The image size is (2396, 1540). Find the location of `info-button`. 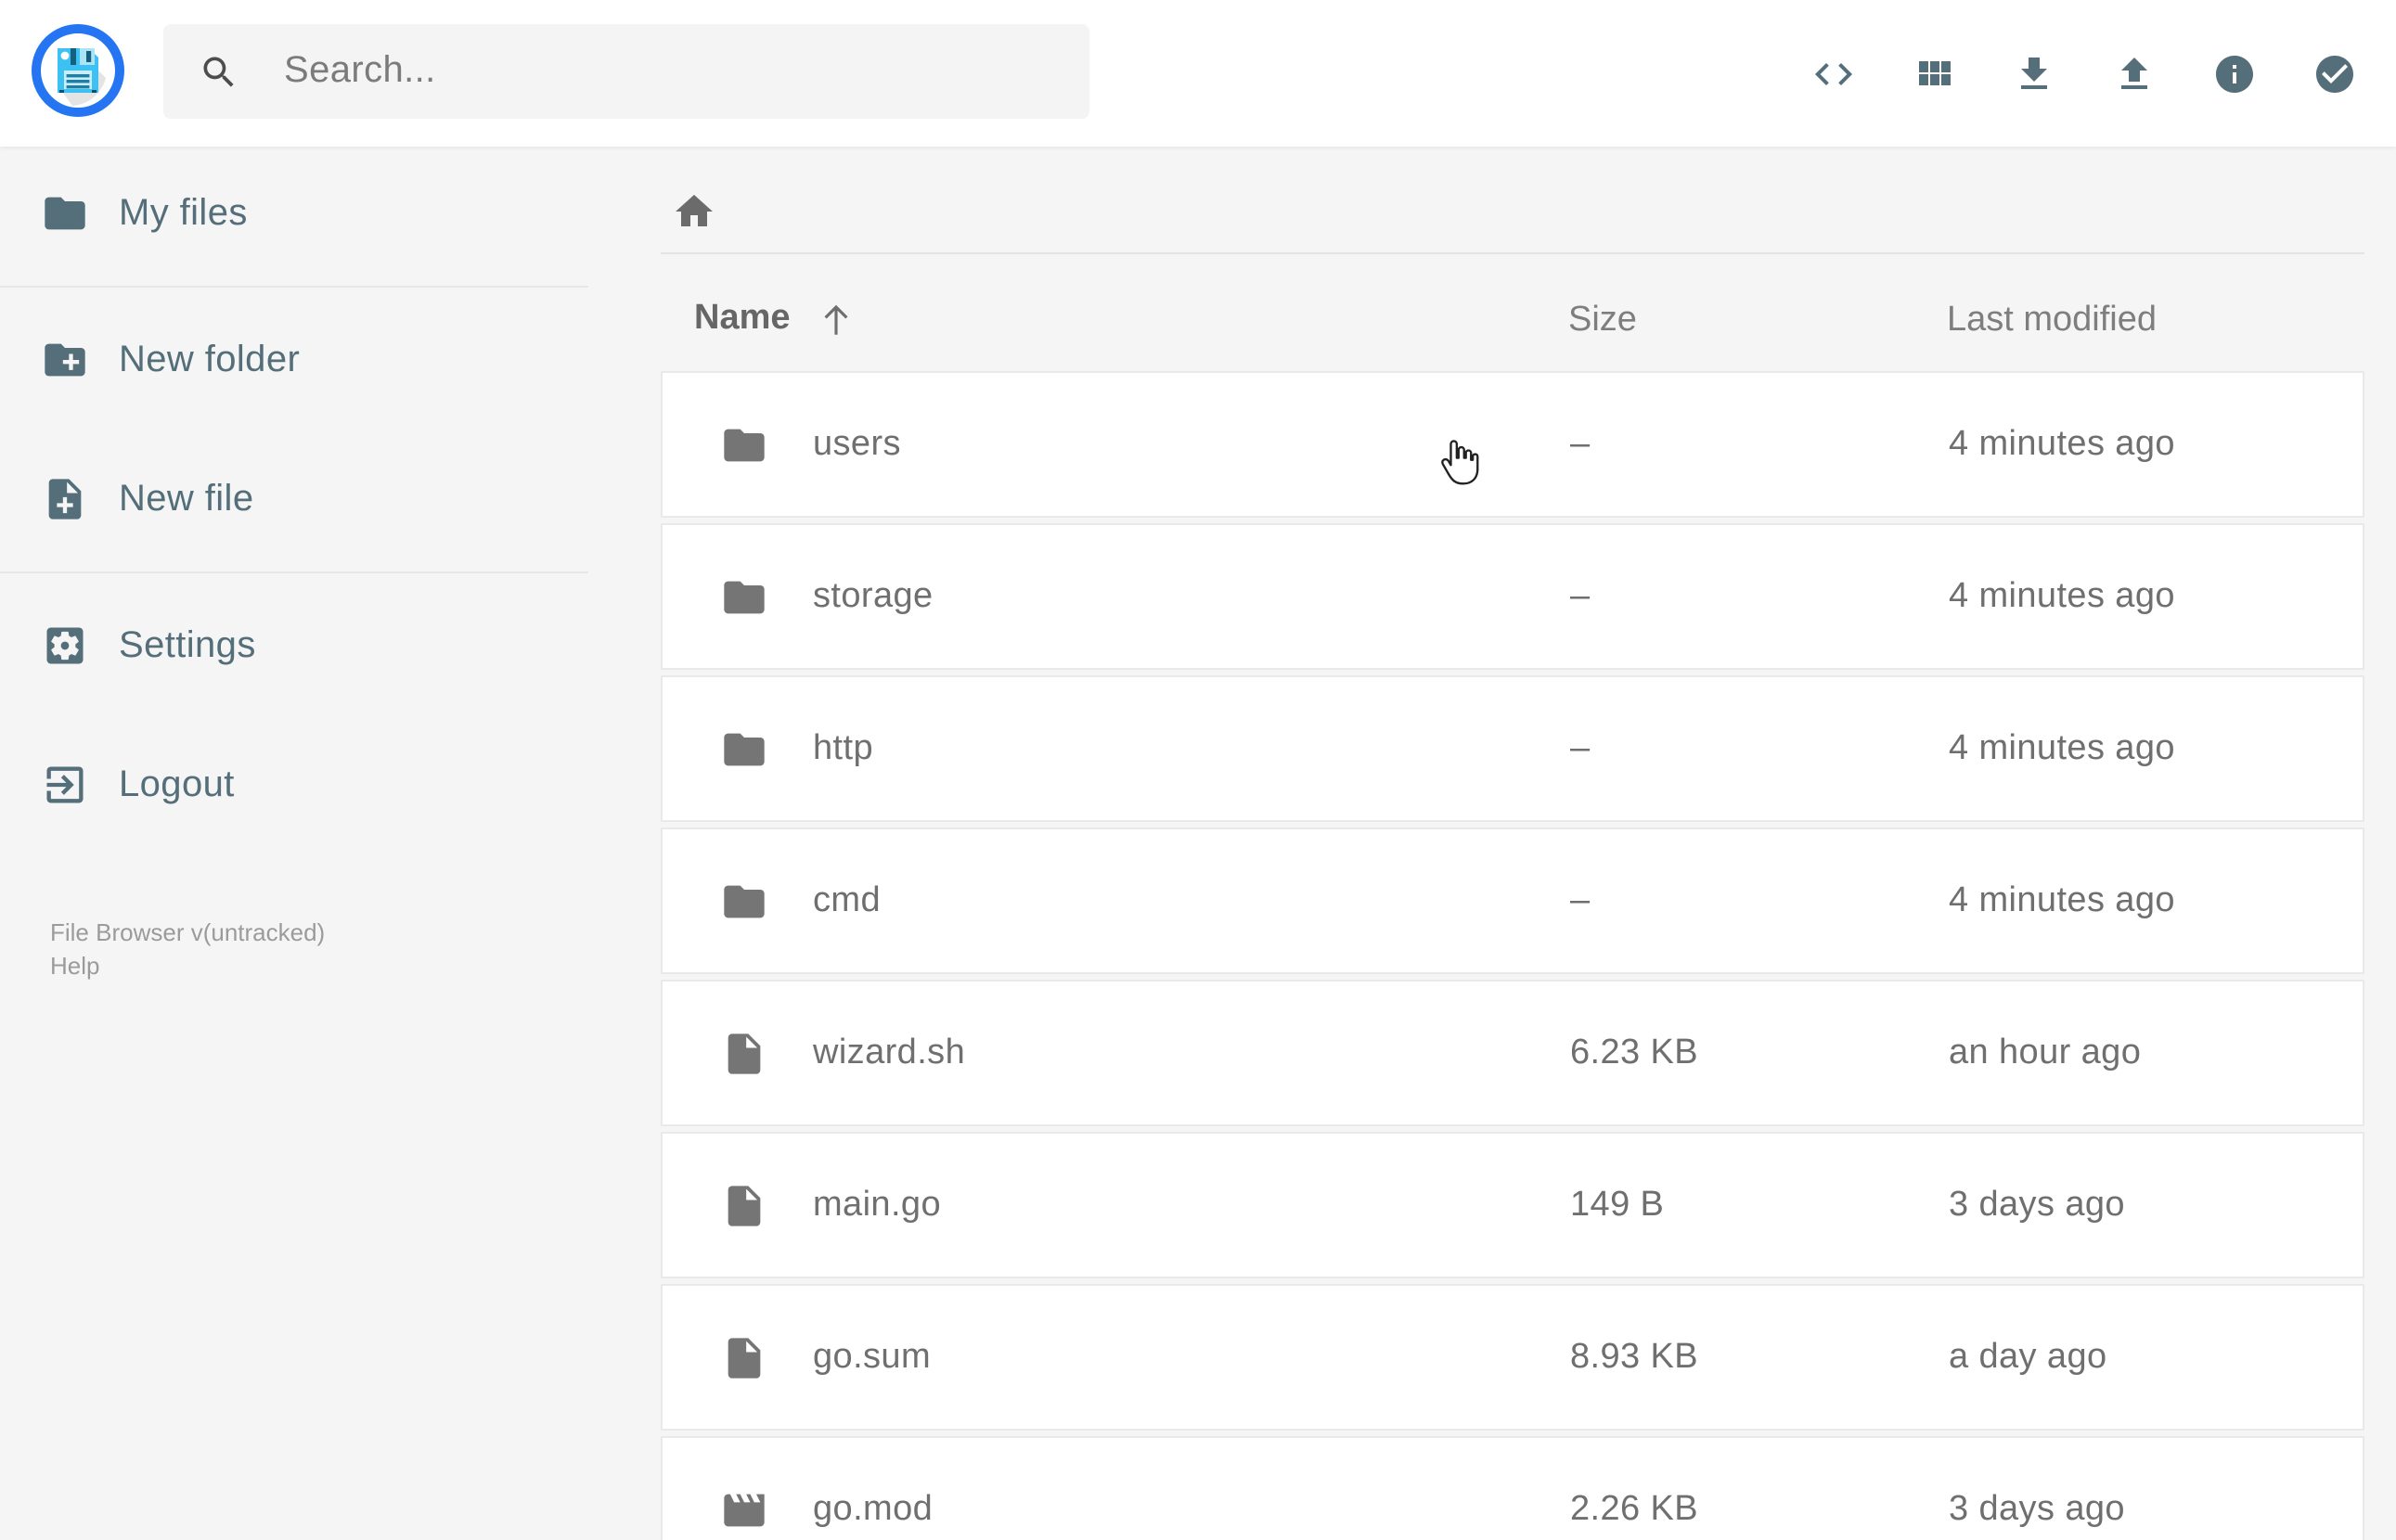

info-button is located at coordinates (2234, 73).